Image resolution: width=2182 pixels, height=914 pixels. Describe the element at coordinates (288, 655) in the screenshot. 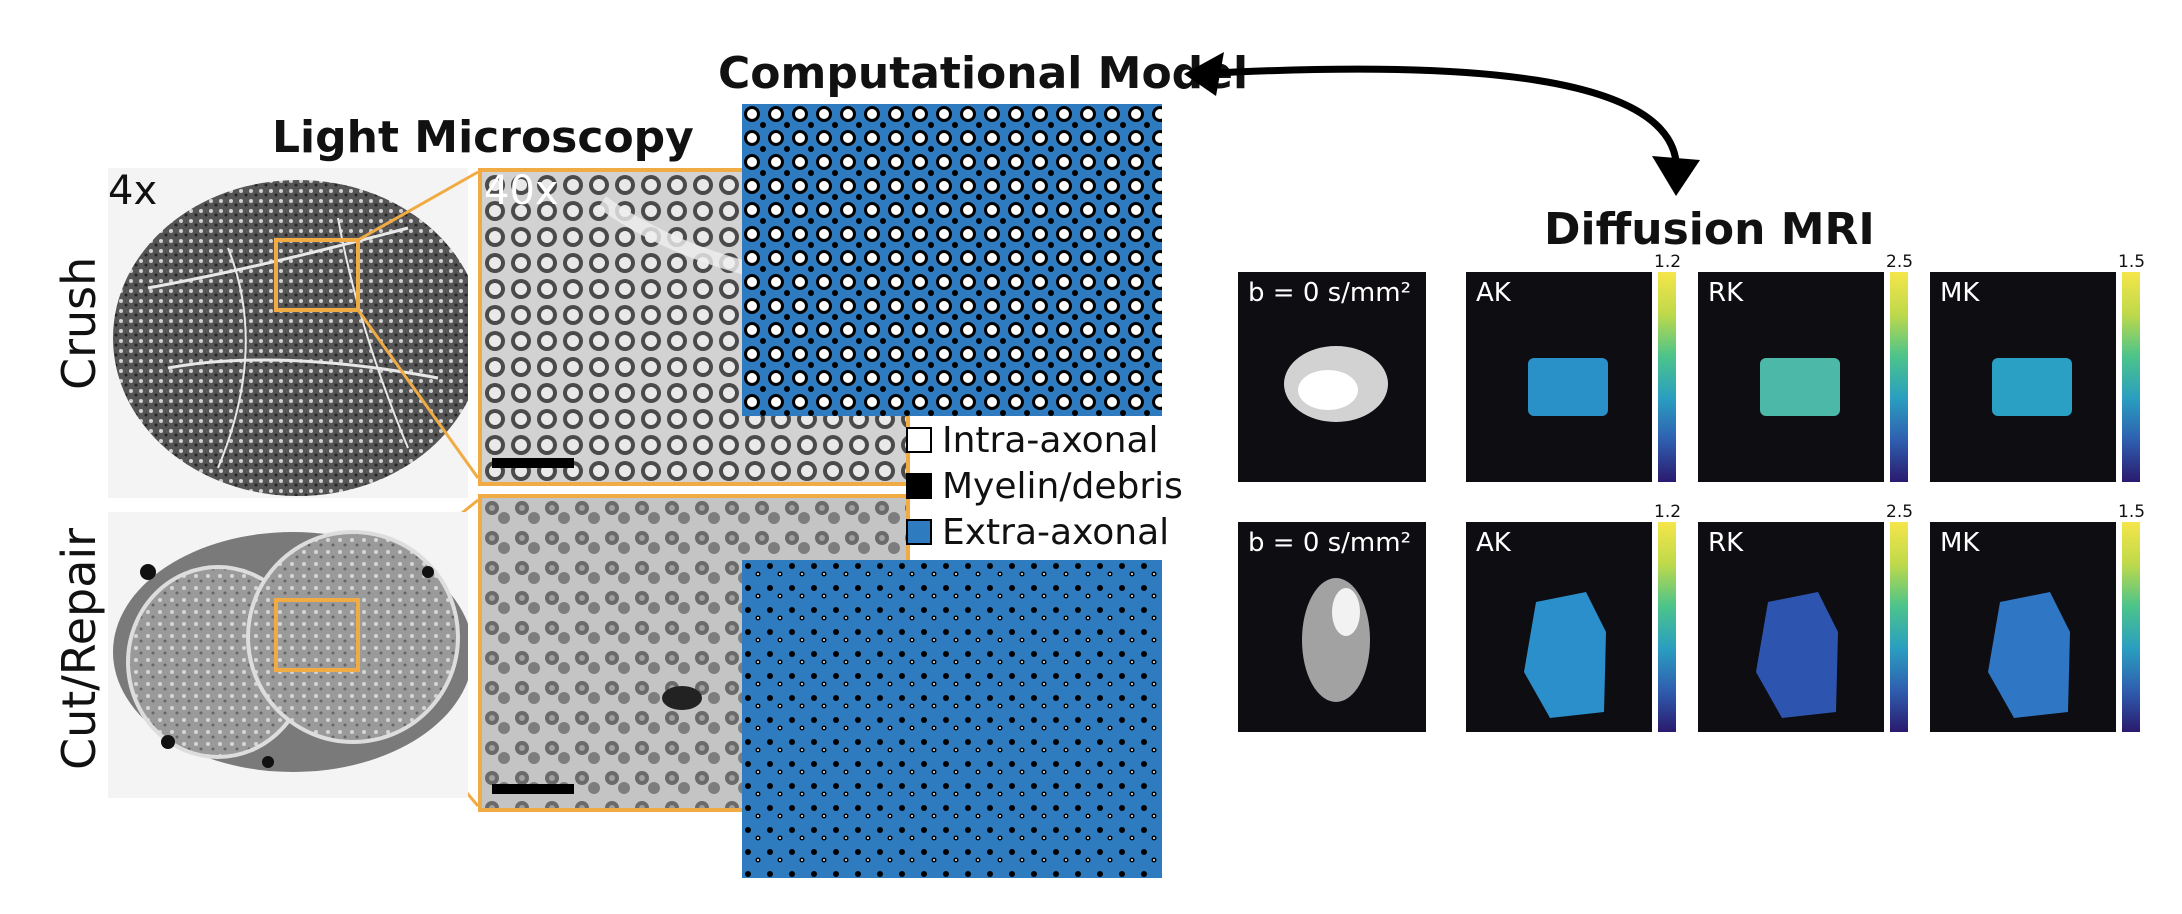

I see `cut-repair-4x-micrograph` at that location.